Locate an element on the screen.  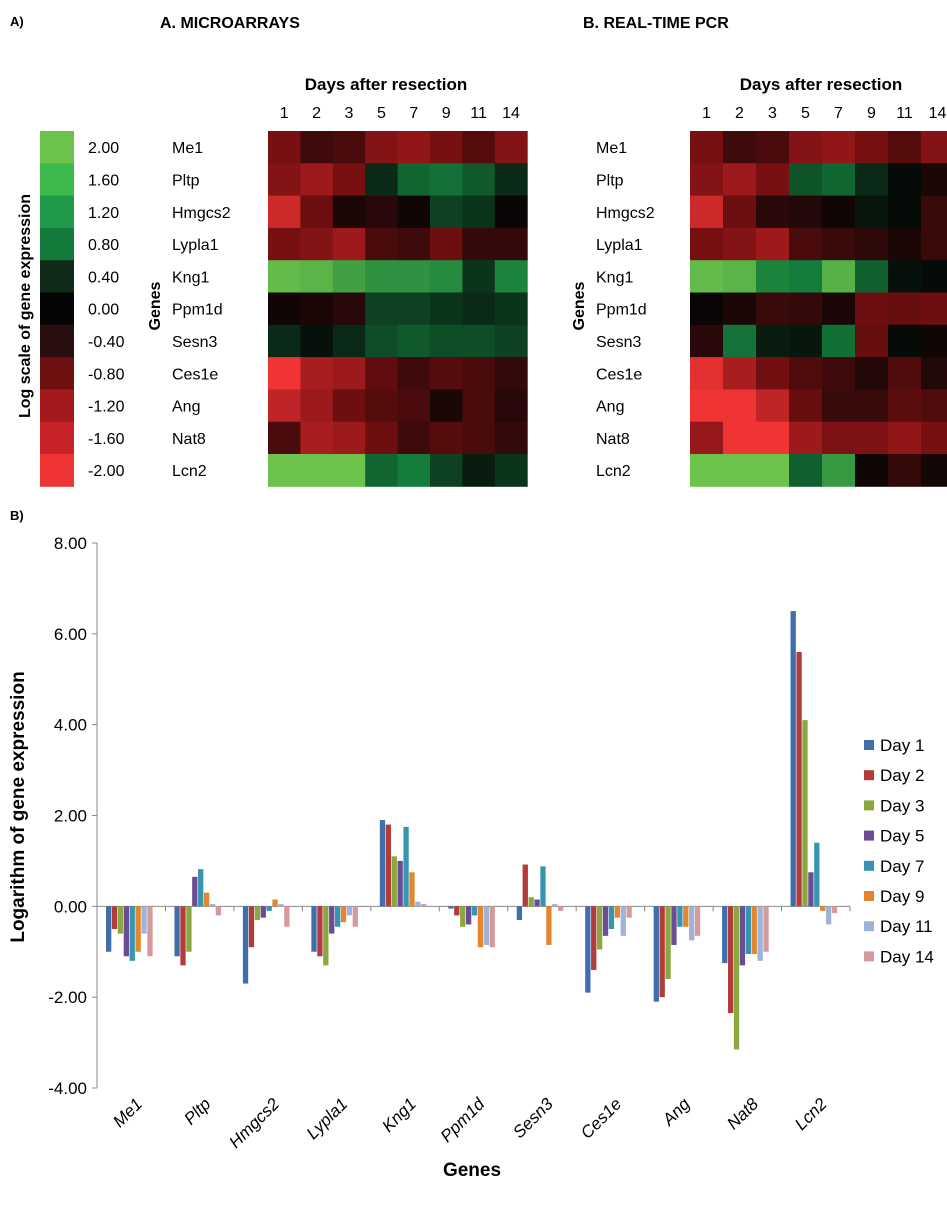
x-category-label: Lcn2 is located at coordinates (811, 1114).